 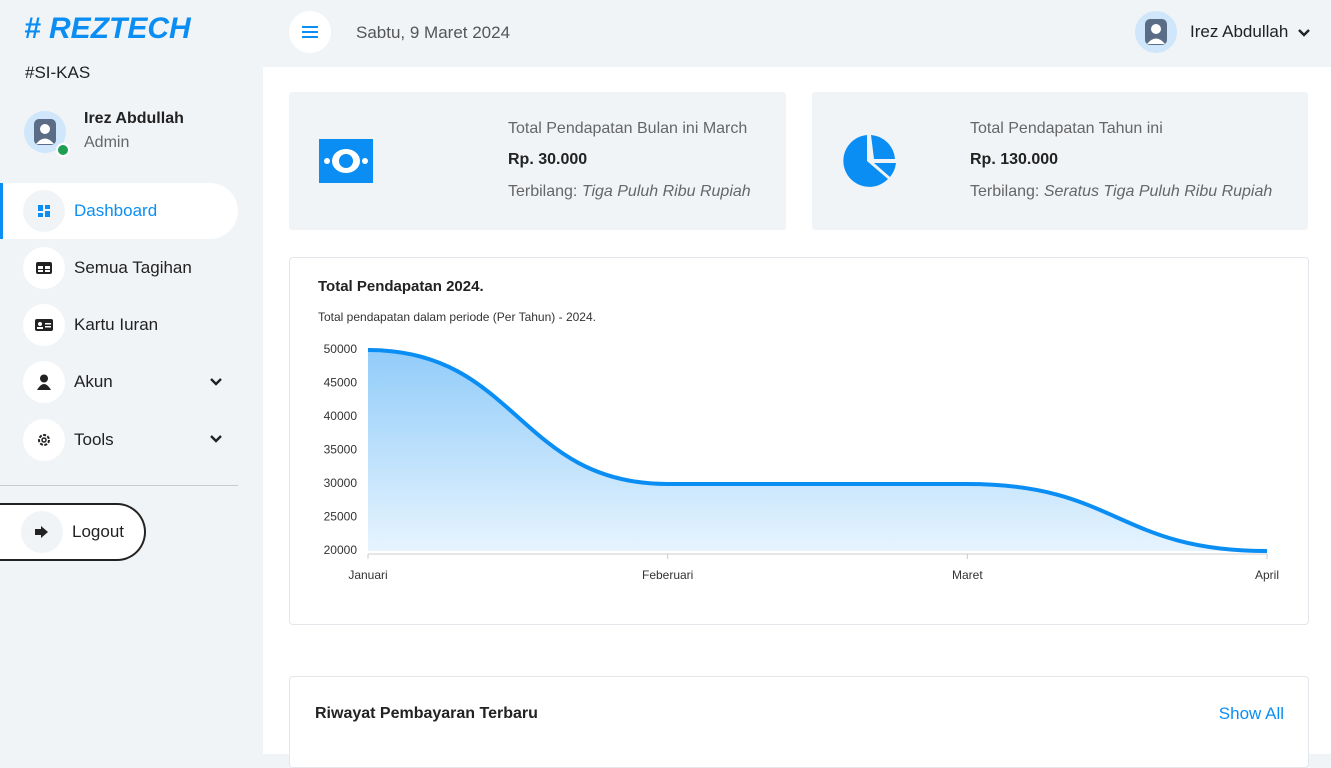 What do you see at coordinates (93, 381) in the screenshot?
I see `menu-label: Akun` at bounding box center [93, 381].